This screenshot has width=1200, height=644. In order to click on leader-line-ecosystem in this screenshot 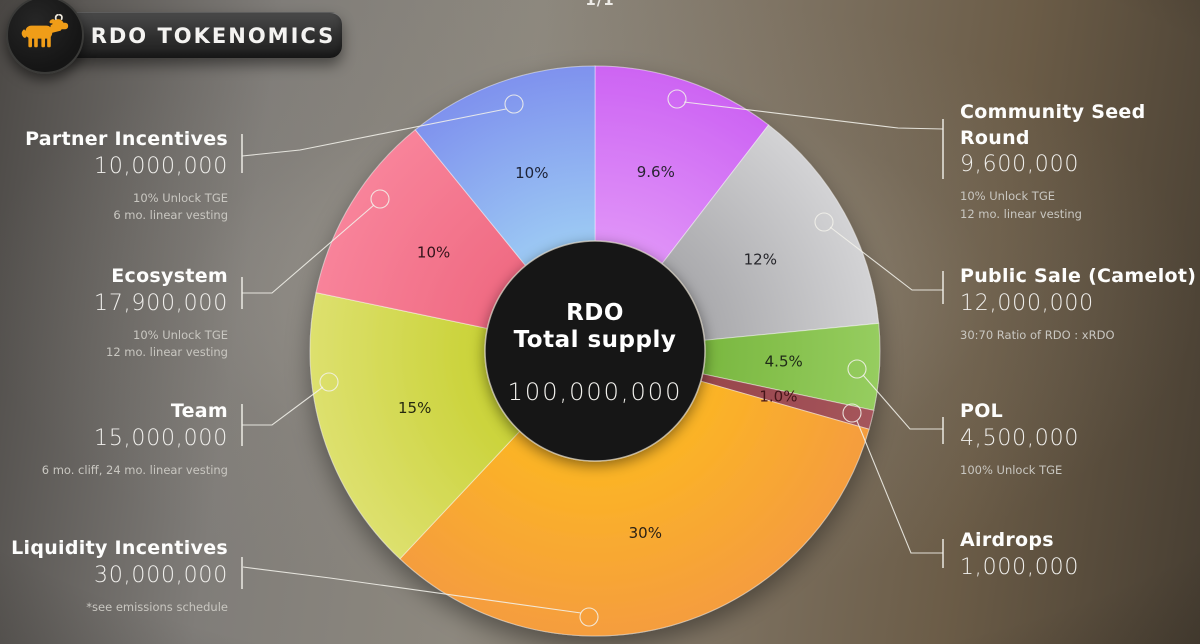, I will do `click(308, 249)`.